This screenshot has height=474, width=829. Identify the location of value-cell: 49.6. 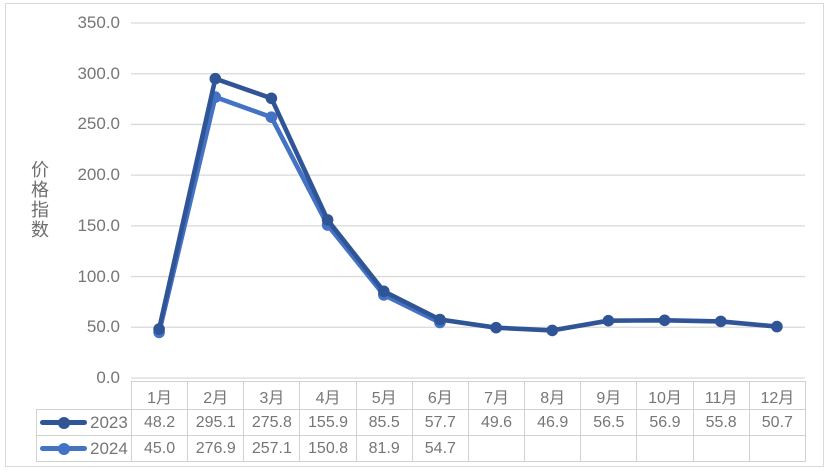
(496, 422).